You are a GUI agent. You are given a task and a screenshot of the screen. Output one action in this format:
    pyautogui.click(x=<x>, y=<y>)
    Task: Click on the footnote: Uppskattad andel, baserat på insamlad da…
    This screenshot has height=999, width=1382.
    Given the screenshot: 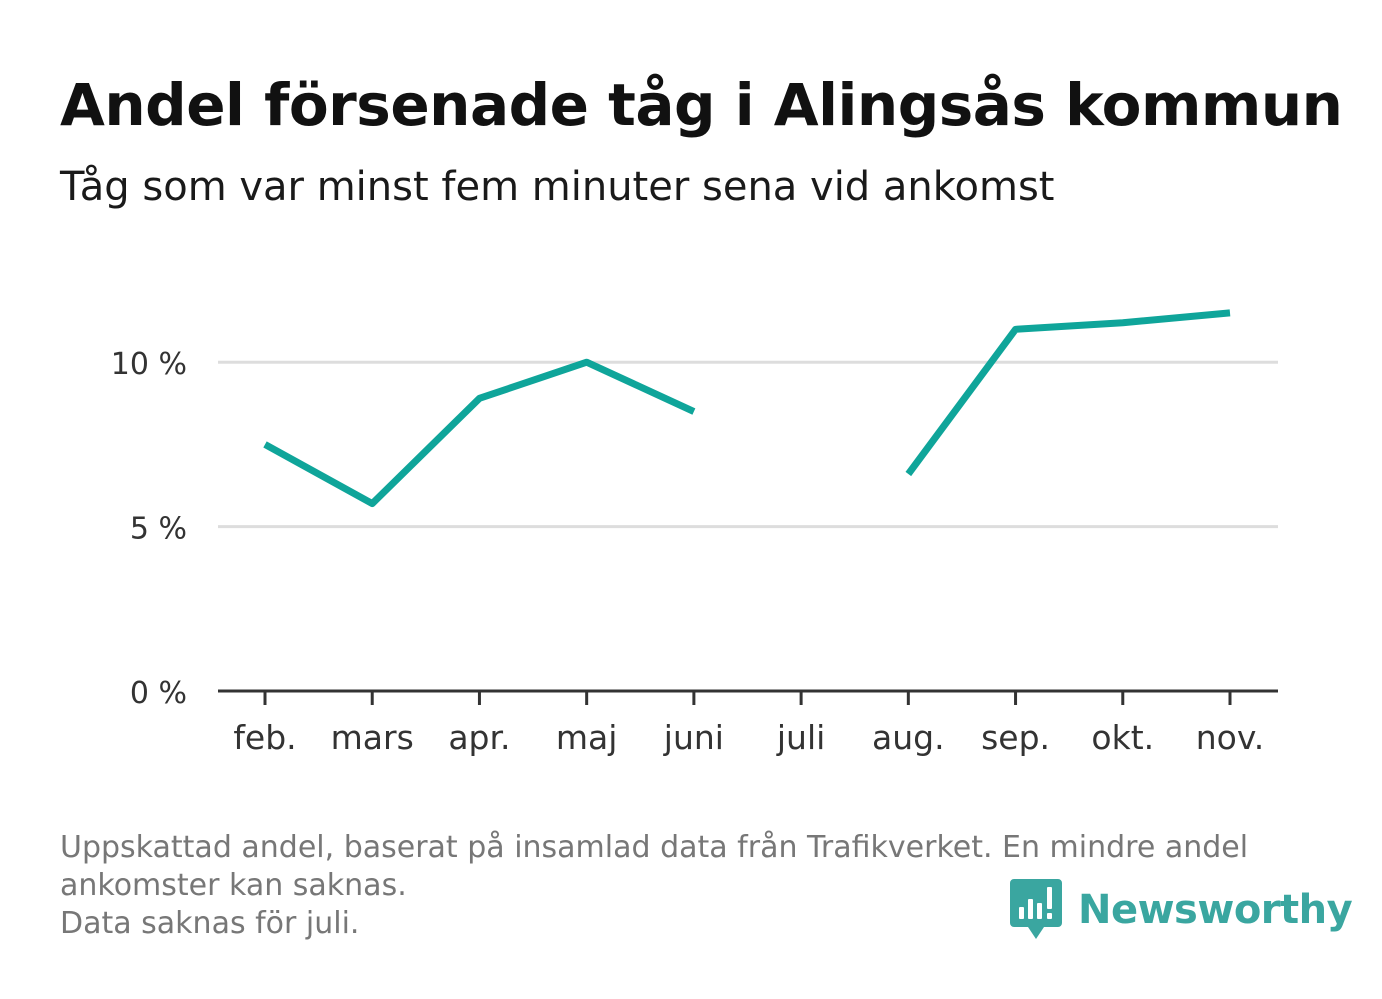 What is the action you would take?
    pyautogui.click(x=690, y=886)
    